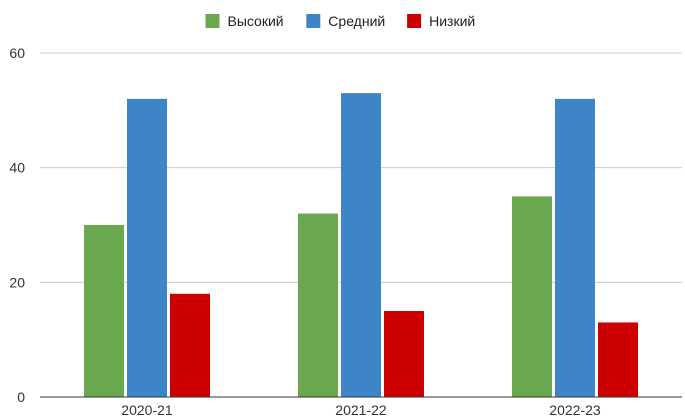 The height and width of the screenshot is (418, 685). I want to click on bar-2020-21-Низкий, so click(190, 345).